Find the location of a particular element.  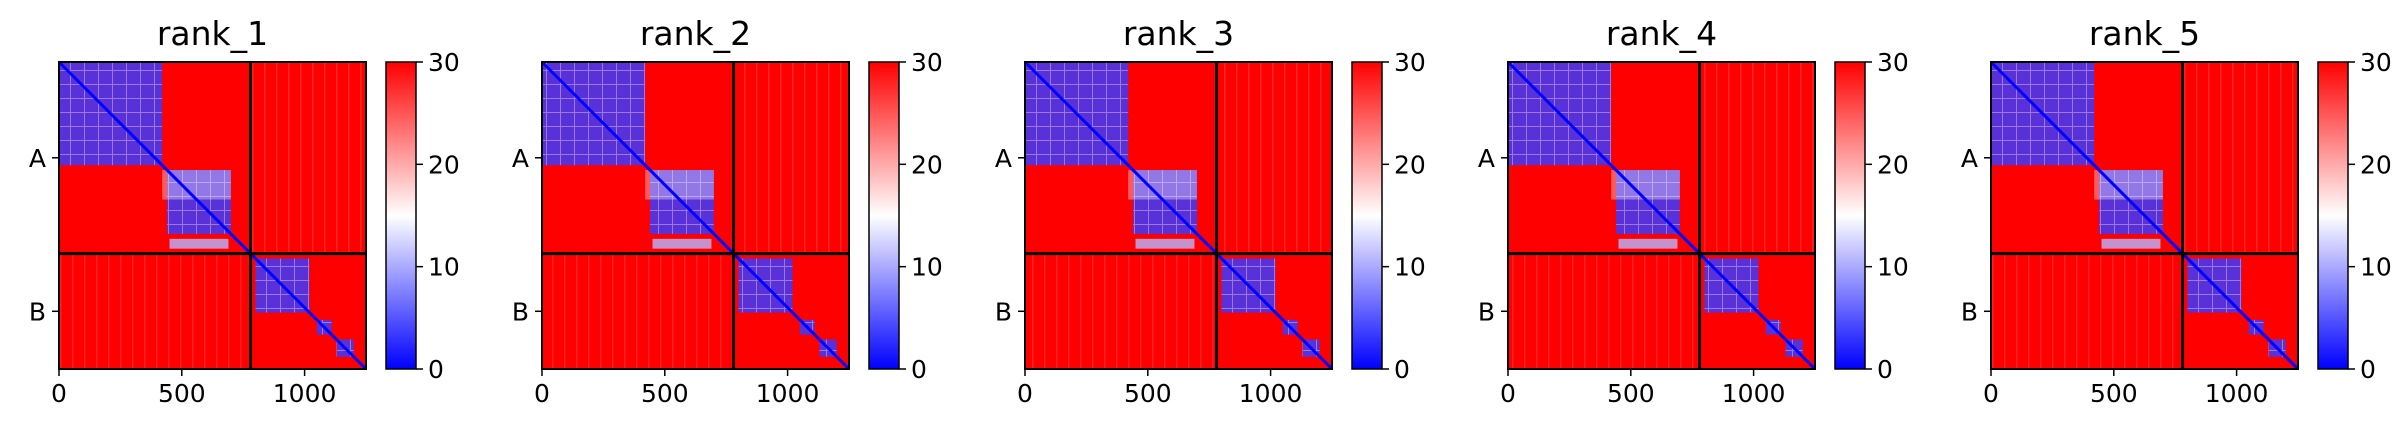

panel-title: rank_4 is located at coordinates (1661, 33).